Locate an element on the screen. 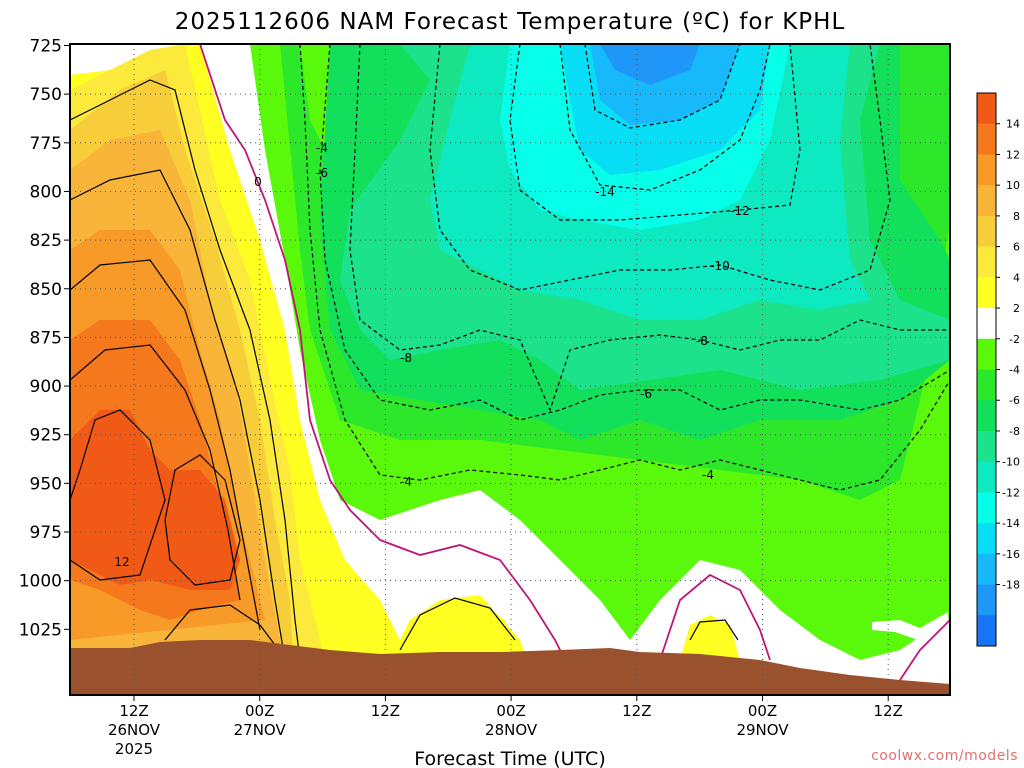  colorbar: 14 12 10 8 6 4 2 -2 -4 -6 -8 -10 -12 -14 -16 -18 is located at coordinates (998, 369).